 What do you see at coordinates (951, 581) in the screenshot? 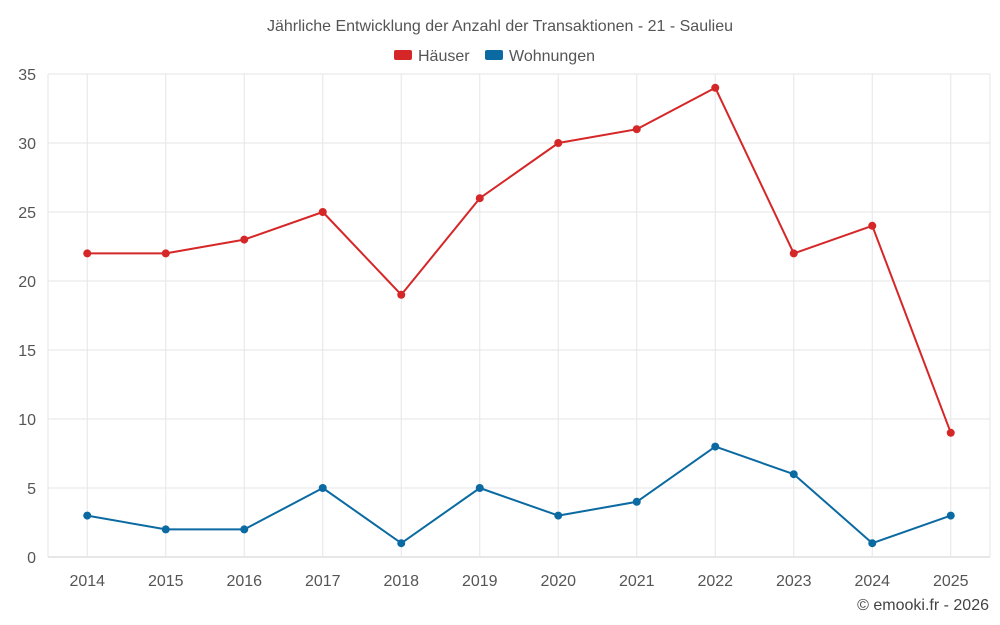
I see `x-tick-label: 2025` at bounding box center [951, 581].